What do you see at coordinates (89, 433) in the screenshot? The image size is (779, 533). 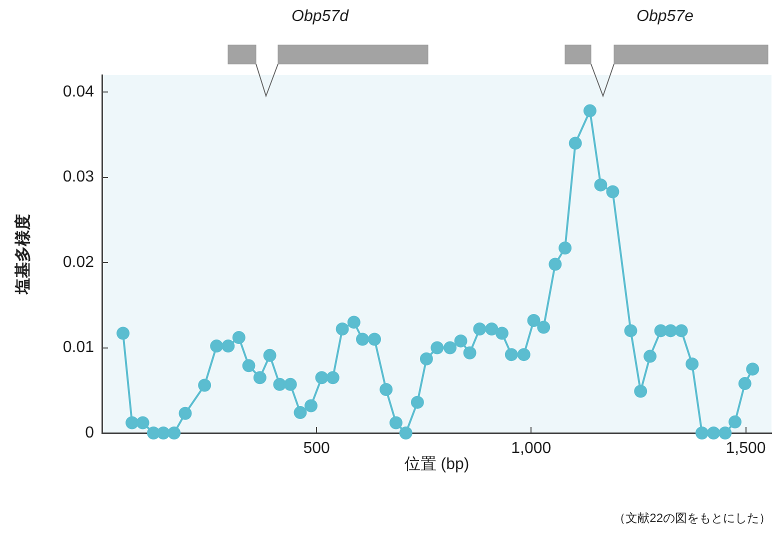 I see `y-tick-label: 0` at bounding box center [89, 433].